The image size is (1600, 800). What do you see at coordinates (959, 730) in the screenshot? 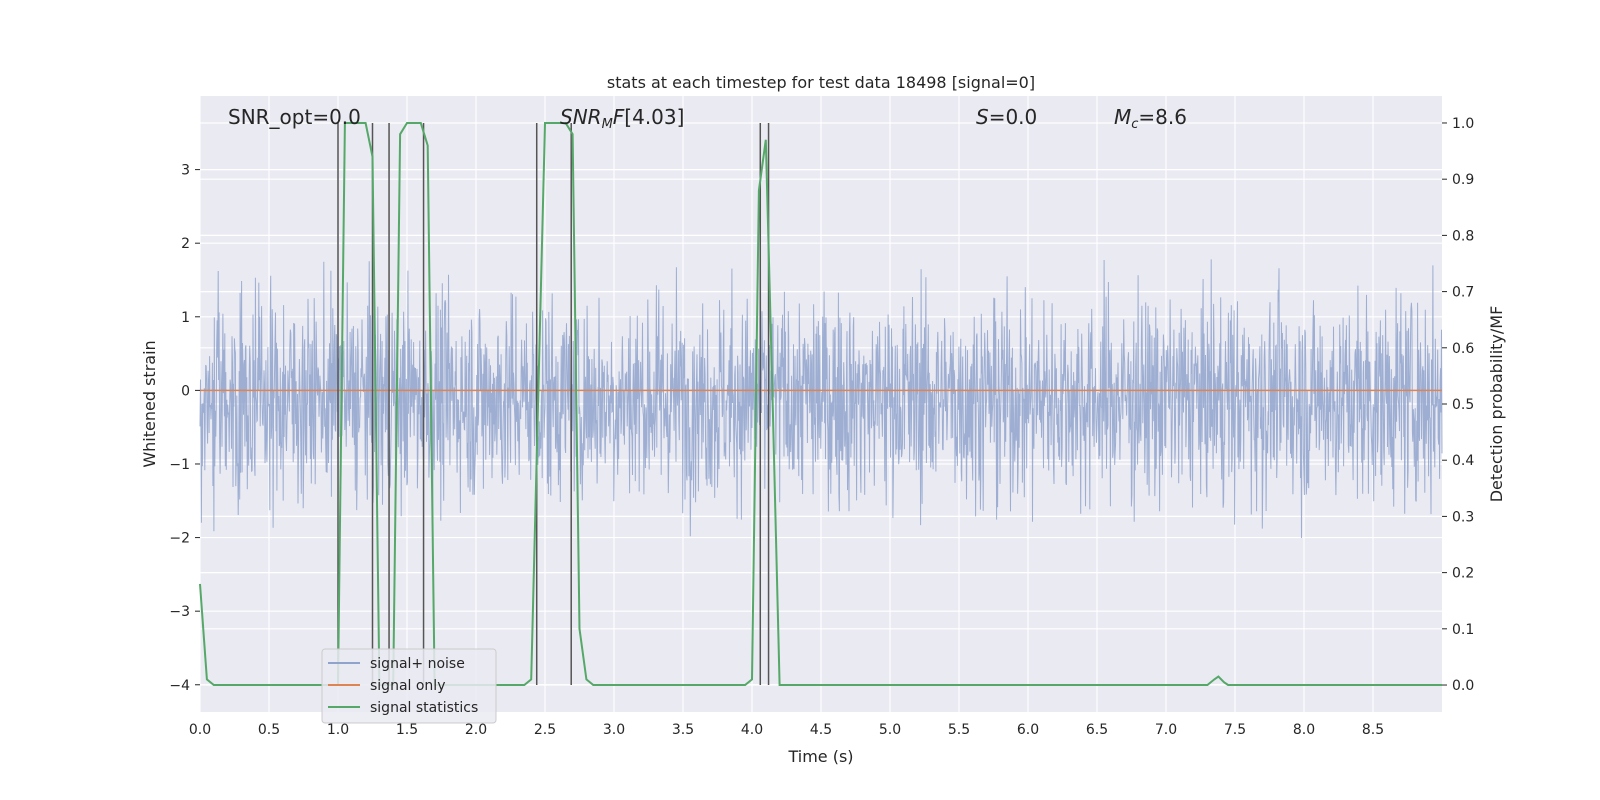
I see `x-tick-label: 5.5` at bounding box center [959, 730].